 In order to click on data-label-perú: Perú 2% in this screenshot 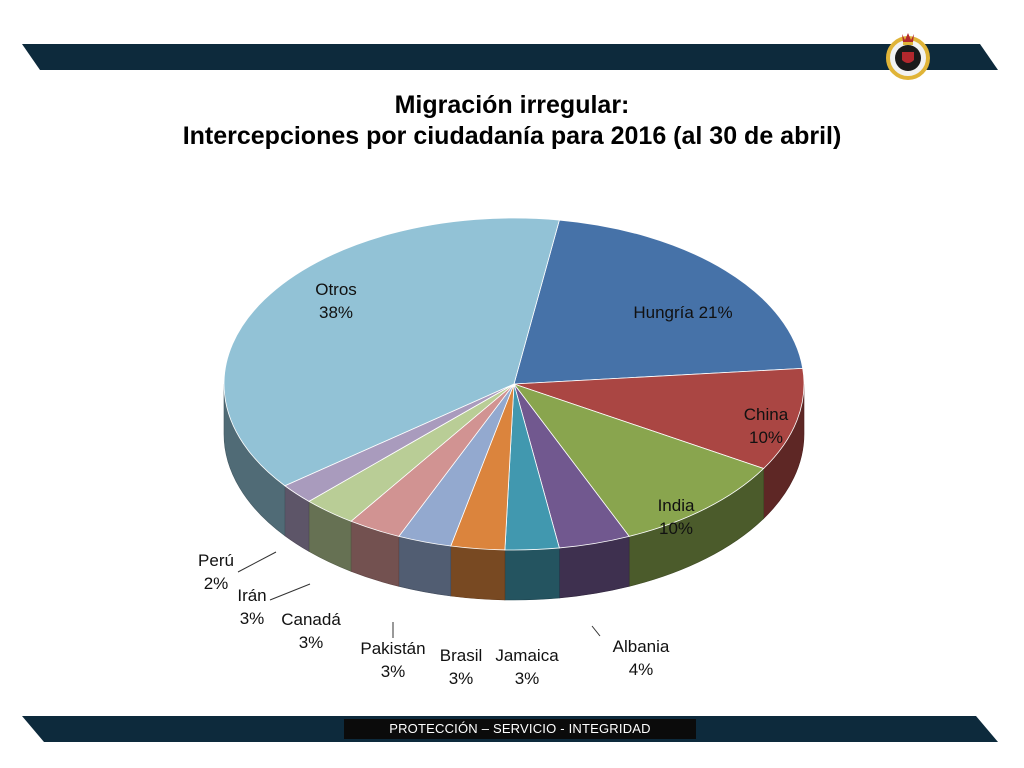, I will do `click(216, 572)`.